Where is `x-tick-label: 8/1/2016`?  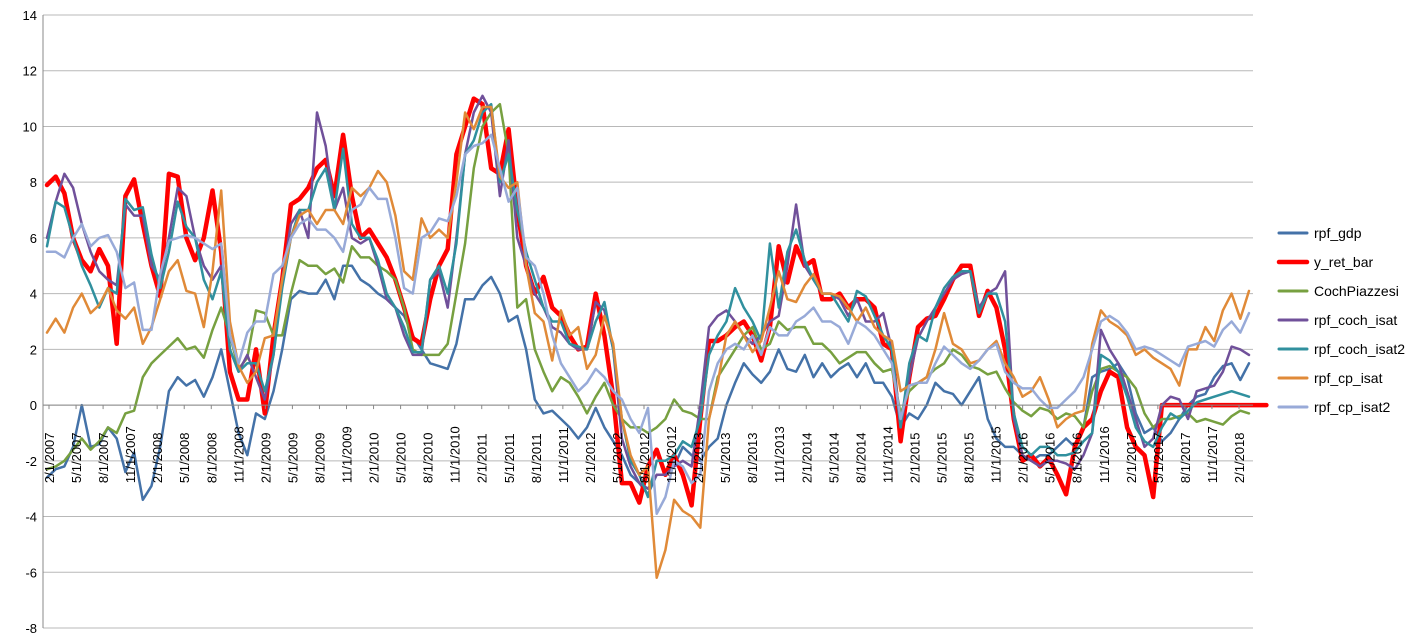 x-tick-label: 8/1/2016 is located at coordinates (1077, 457).